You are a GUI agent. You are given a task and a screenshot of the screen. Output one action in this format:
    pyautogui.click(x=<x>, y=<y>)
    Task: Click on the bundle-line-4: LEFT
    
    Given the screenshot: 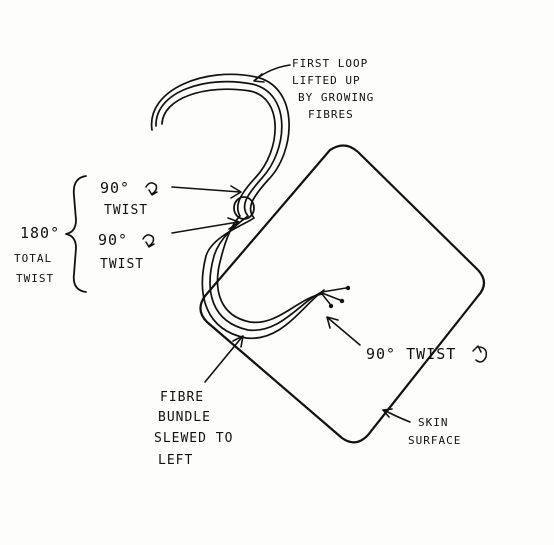 What is the action you would take?
    pyautogui.click(x=175, y=460)
    